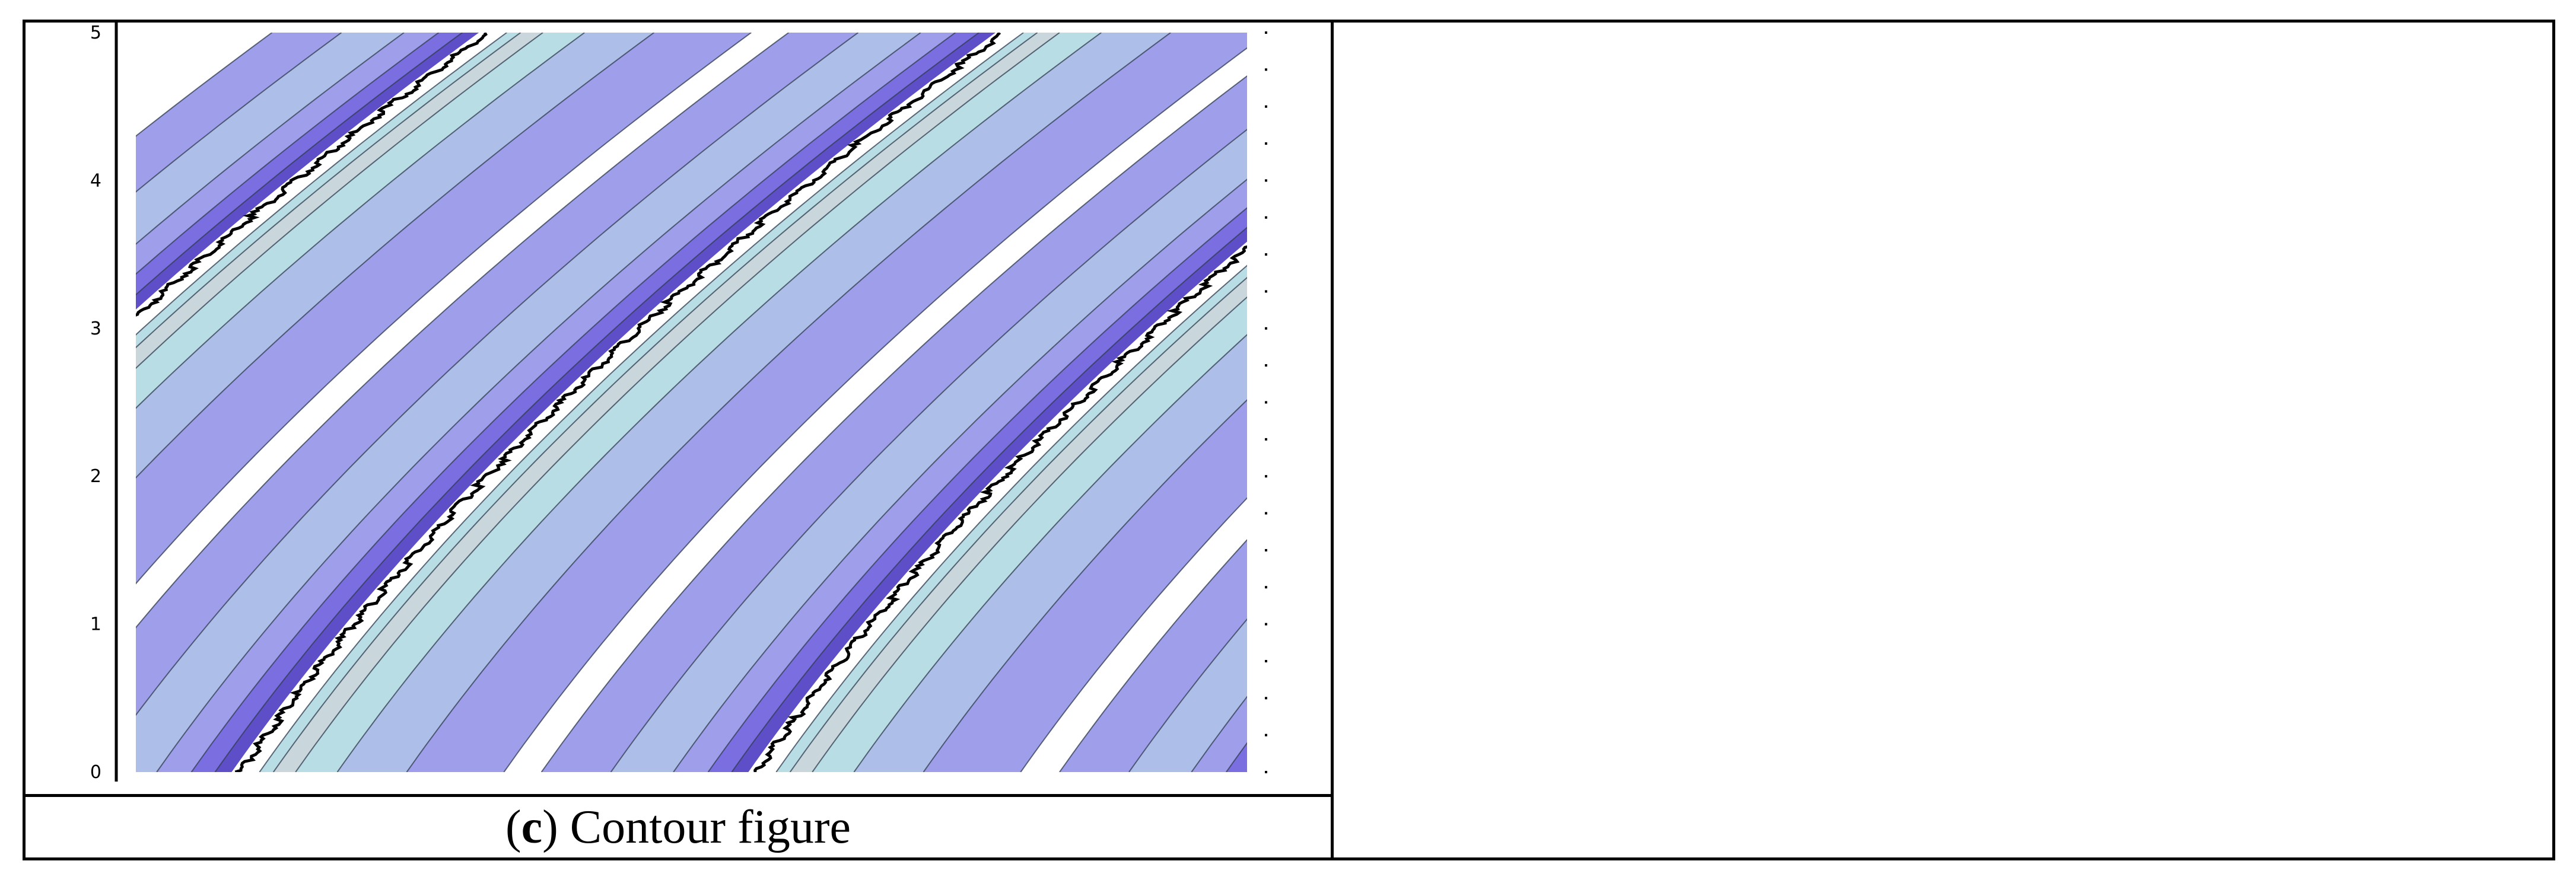  What do you see at coordinates (678, 795) in the screenshot?
I see `caption-divider` at bounding box center [678, 795].